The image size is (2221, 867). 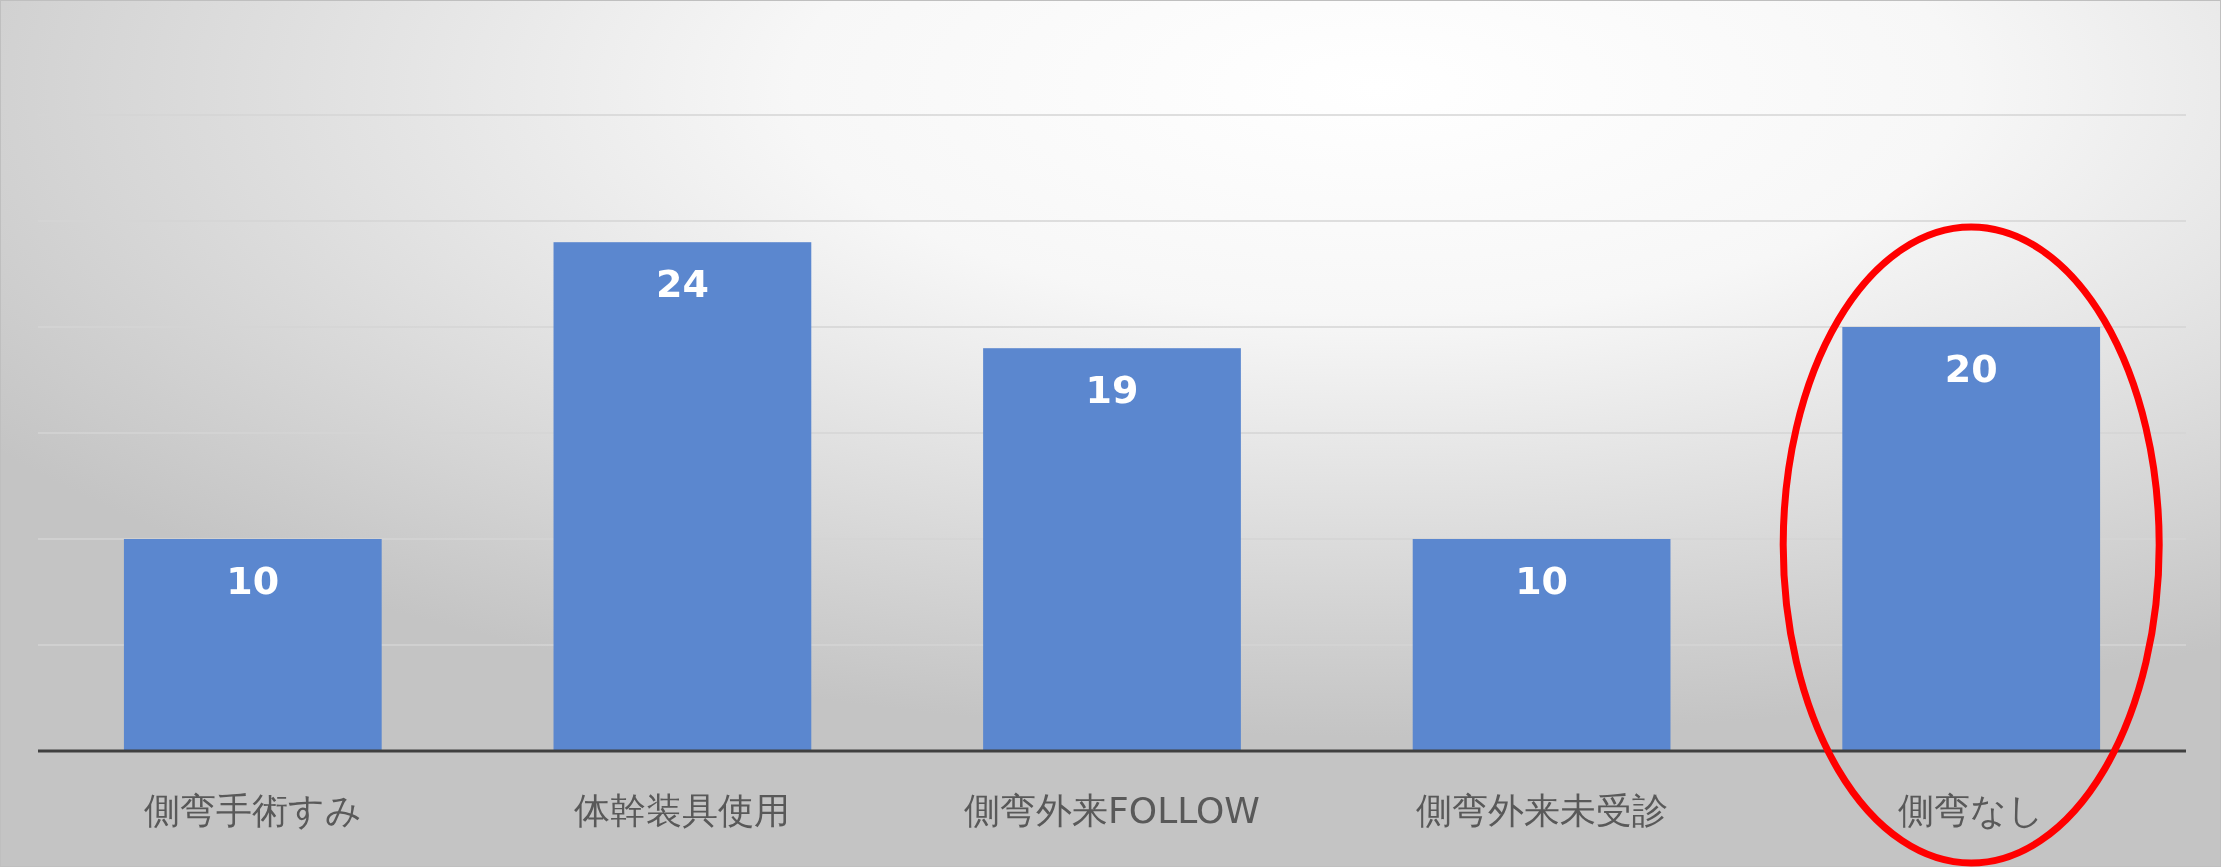 What do you see at coordinates (1541, 810) in the screenshot?
I see `x-tick-label: 側弯外来未受診` at bounding box center [1541, 810].